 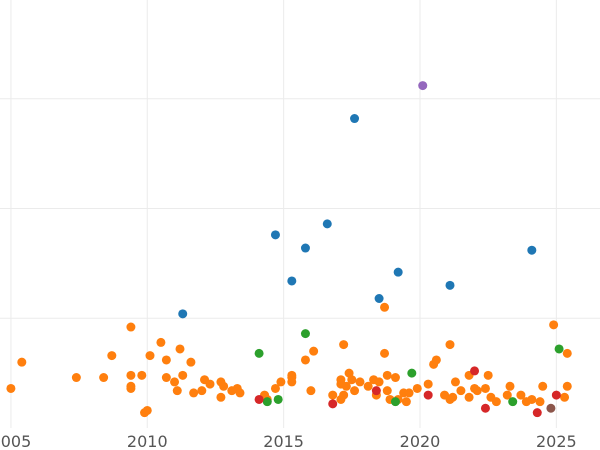 What do you see at coordinates (283, 441) in the screenshot?
I see `x-tick-label: 2015` at bounding box center [283, 441].